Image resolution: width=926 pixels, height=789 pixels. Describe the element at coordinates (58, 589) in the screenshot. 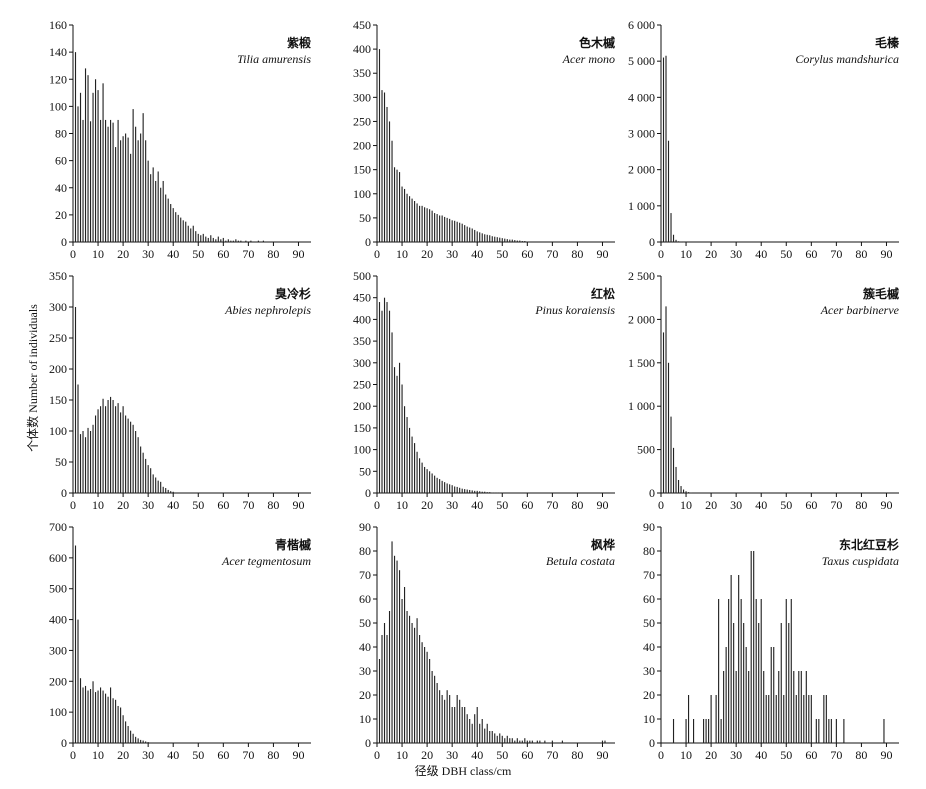

I see `y-tick-label: 500` at that location.